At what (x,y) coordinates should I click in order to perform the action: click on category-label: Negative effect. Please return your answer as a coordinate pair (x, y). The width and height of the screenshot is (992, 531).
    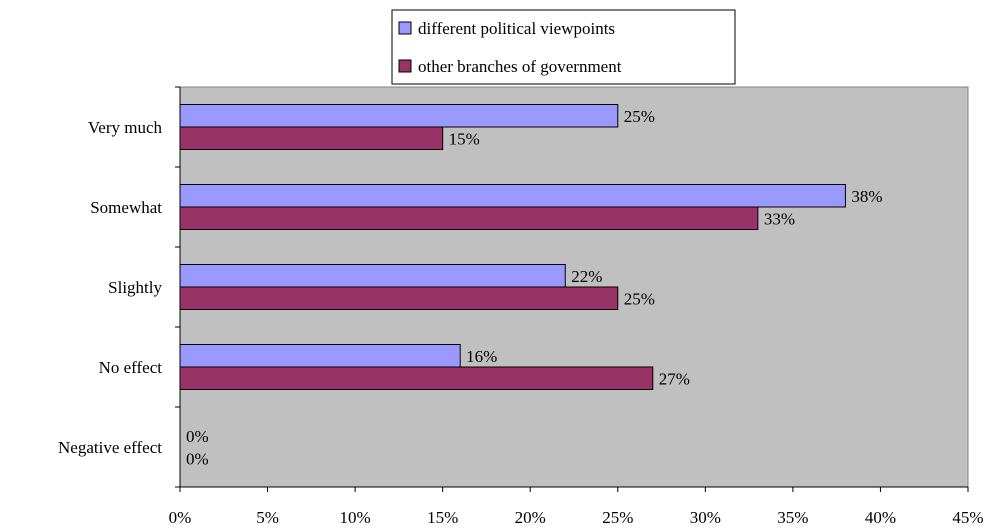
    Looking at the image, I should click on (110, 447).